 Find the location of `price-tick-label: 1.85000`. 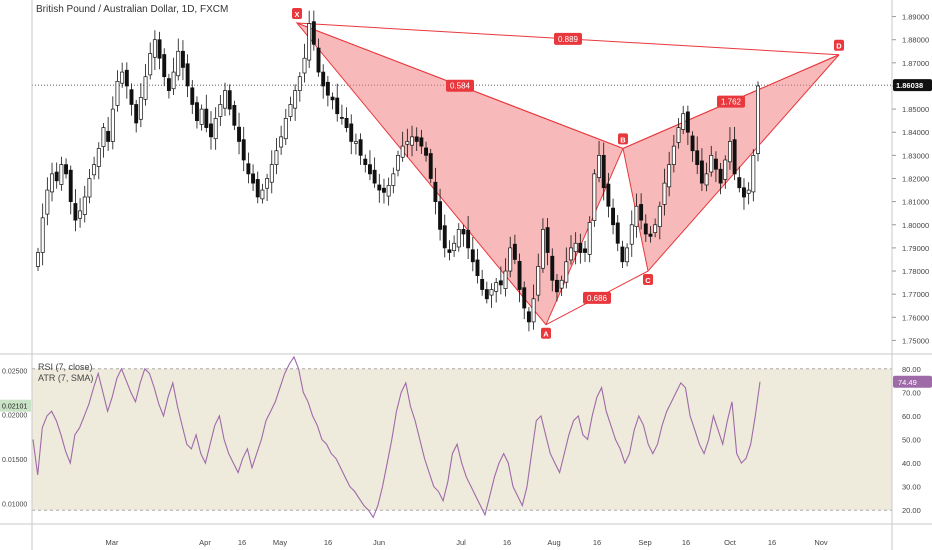

price-tick-label: 1.85000 is located at coordinates (915, 109).